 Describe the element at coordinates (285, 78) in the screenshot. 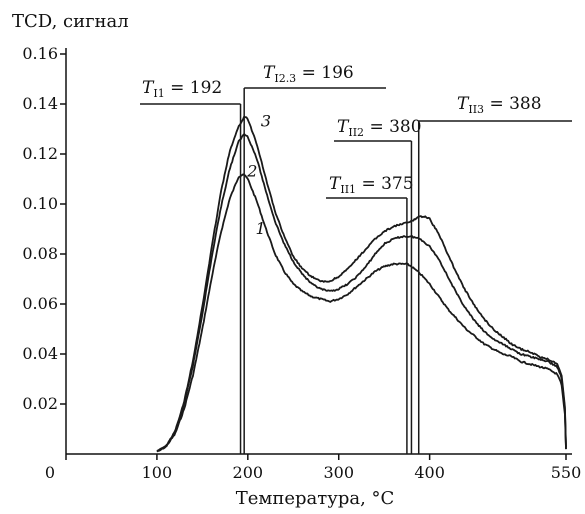

I see `annotation-subscript: I2.3` at that location.